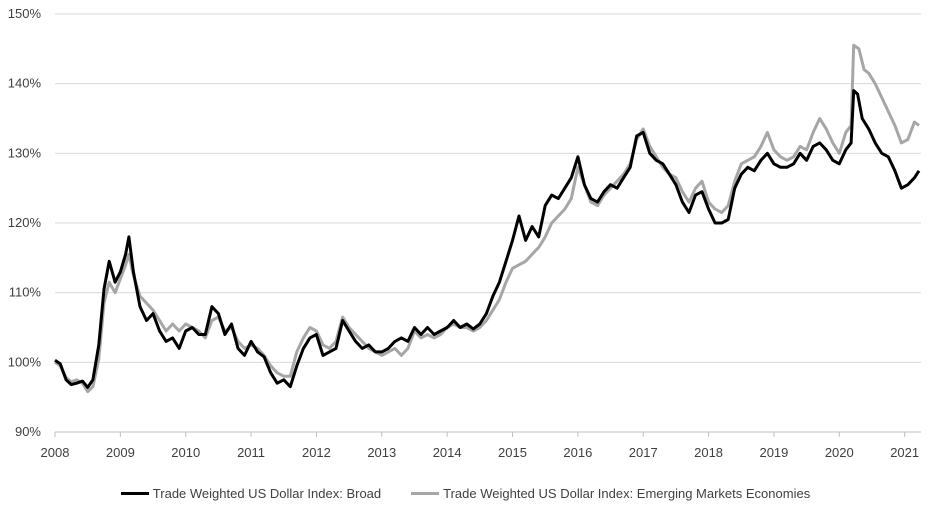 The width and height of the screenshot is (931, 516). What do you see at coordinates (904, 452) in the screenshot?
I see `x-tick-label: 2021` at bounding box center [904, 452].